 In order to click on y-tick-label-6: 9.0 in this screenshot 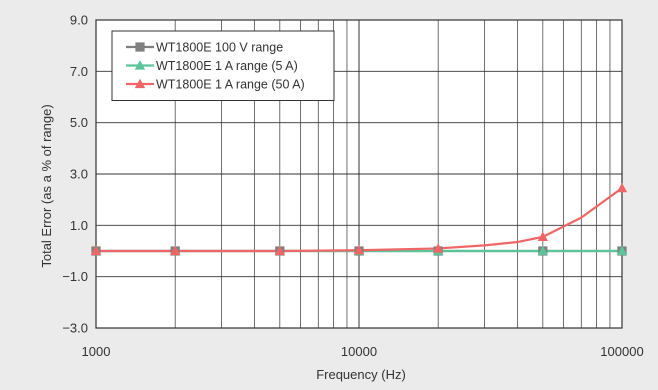, I will do `click(79, 20)`.